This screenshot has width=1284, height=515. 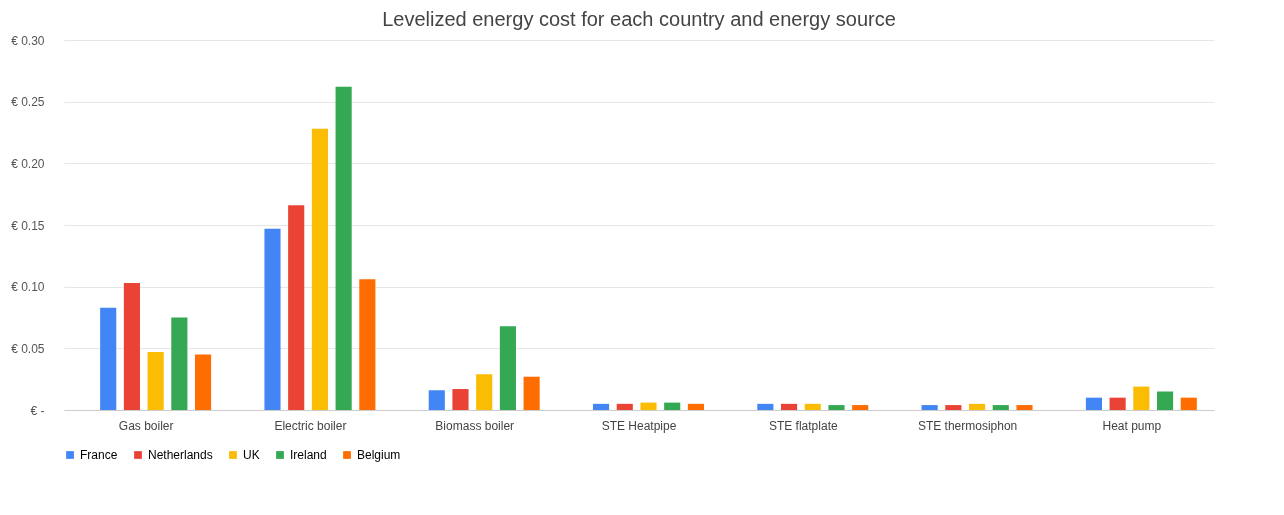 I want to click on y-tick-label: € 0.15, so click(x=28, y=225).